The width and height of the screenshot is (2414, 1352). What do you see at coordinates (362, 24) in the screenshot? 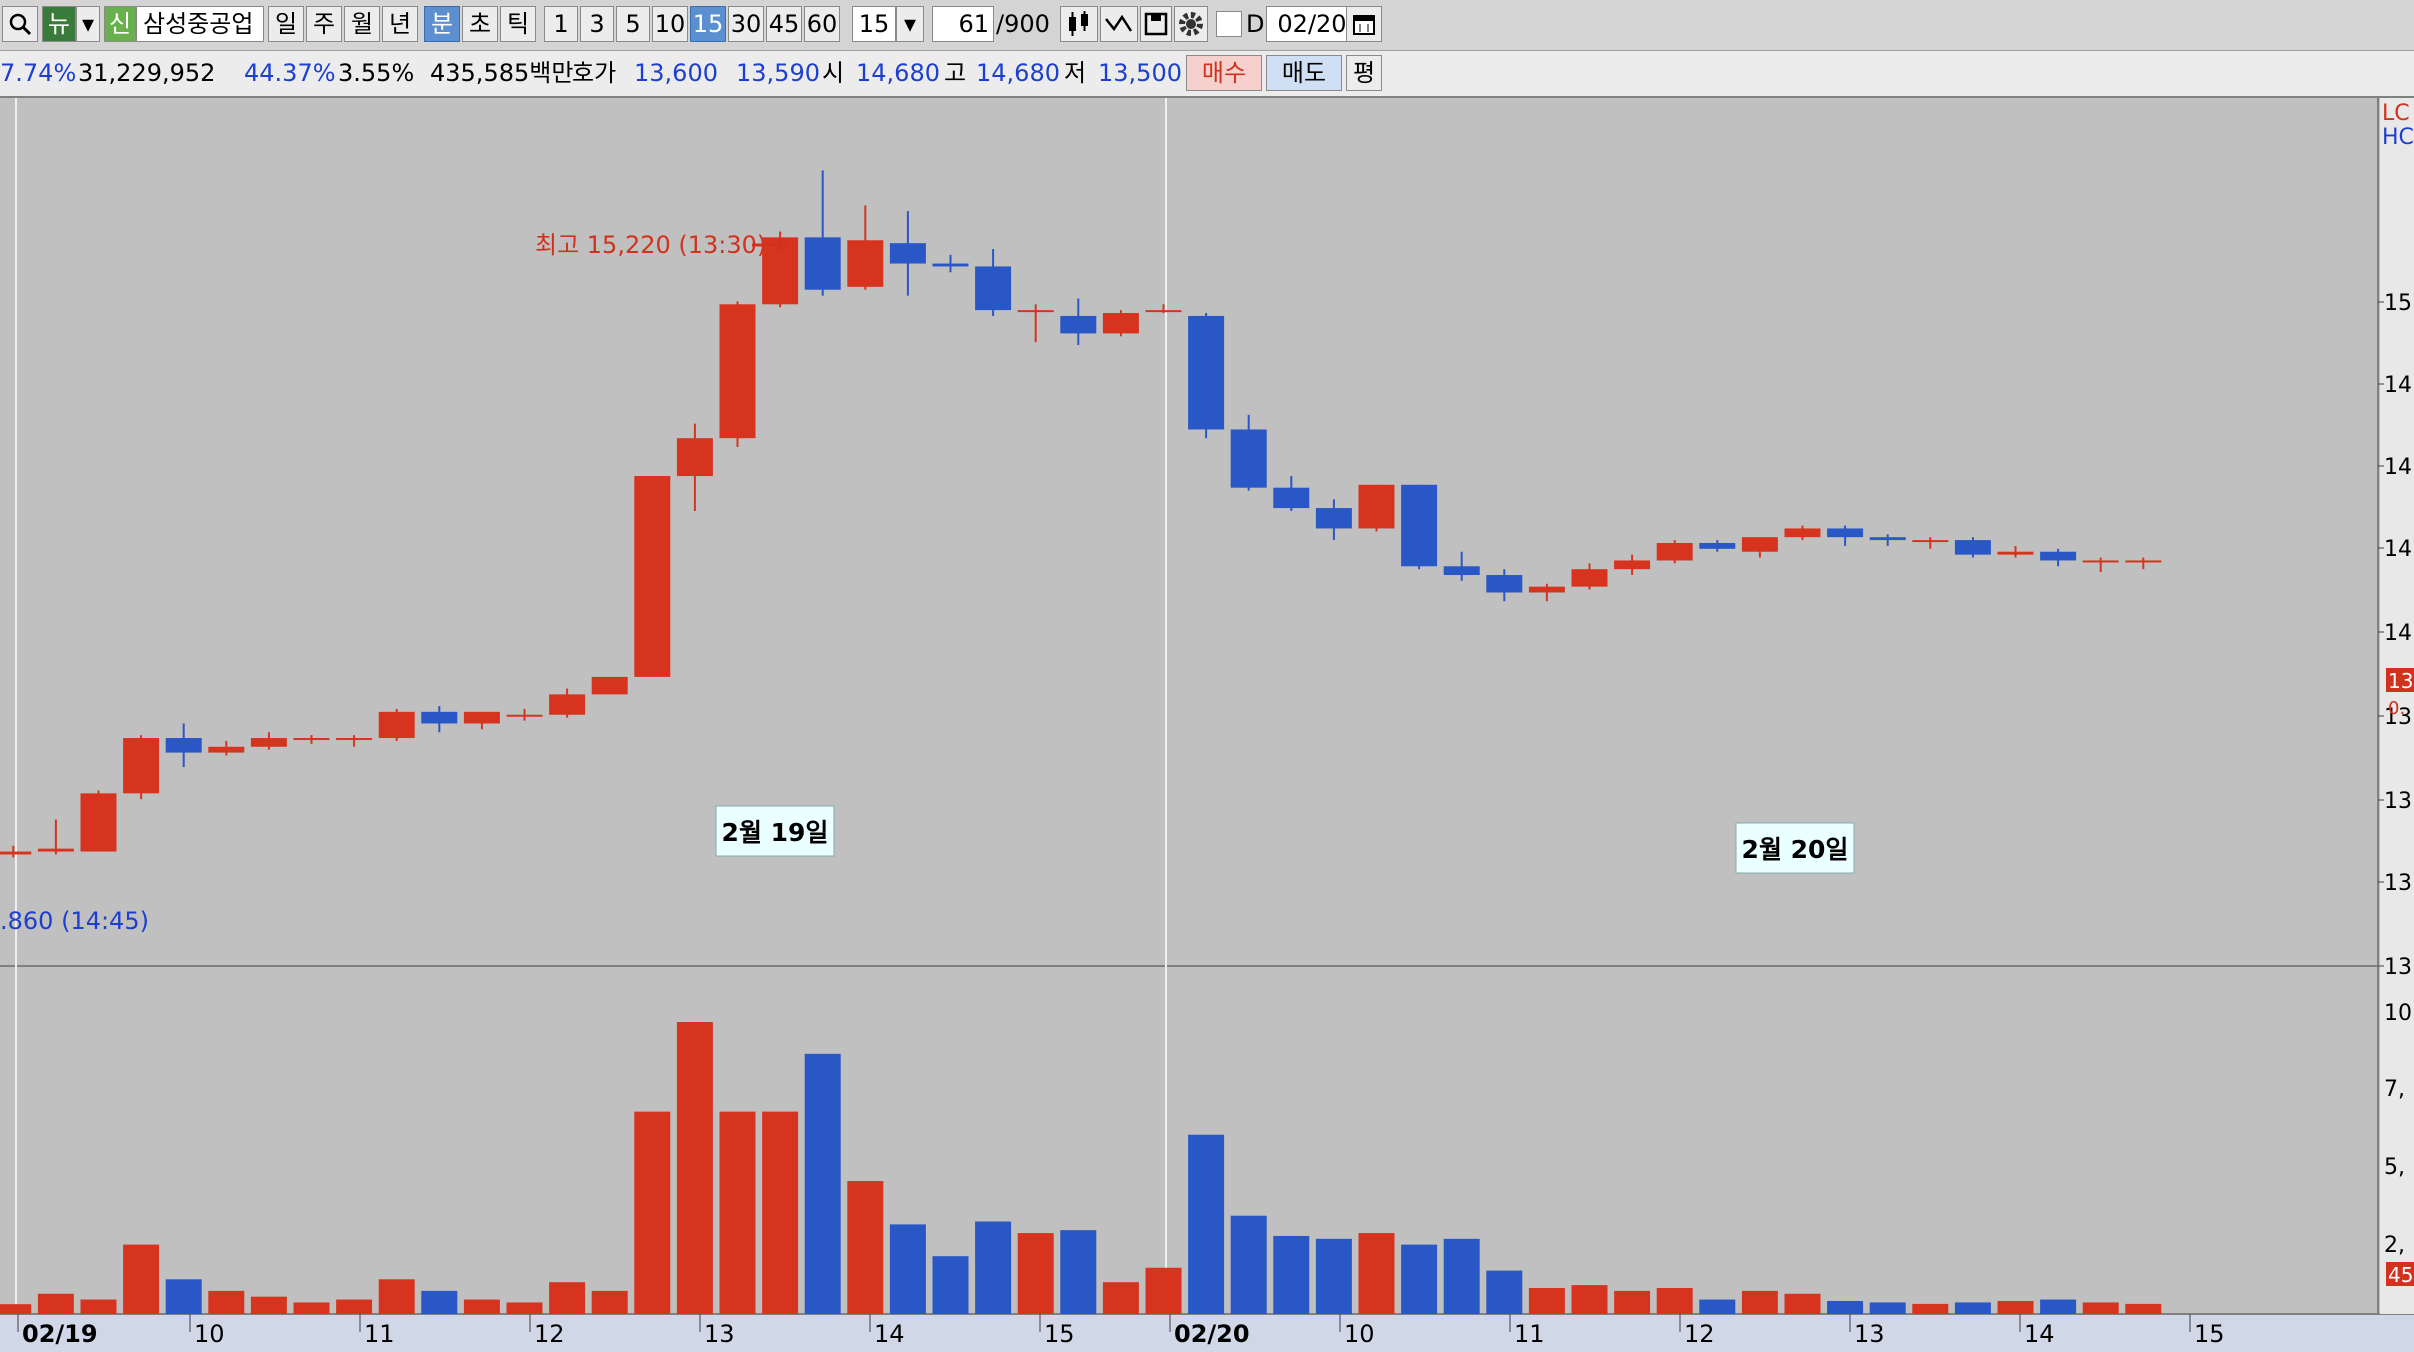
I see `period-button-2: 월` at bounding box center [362, 24].